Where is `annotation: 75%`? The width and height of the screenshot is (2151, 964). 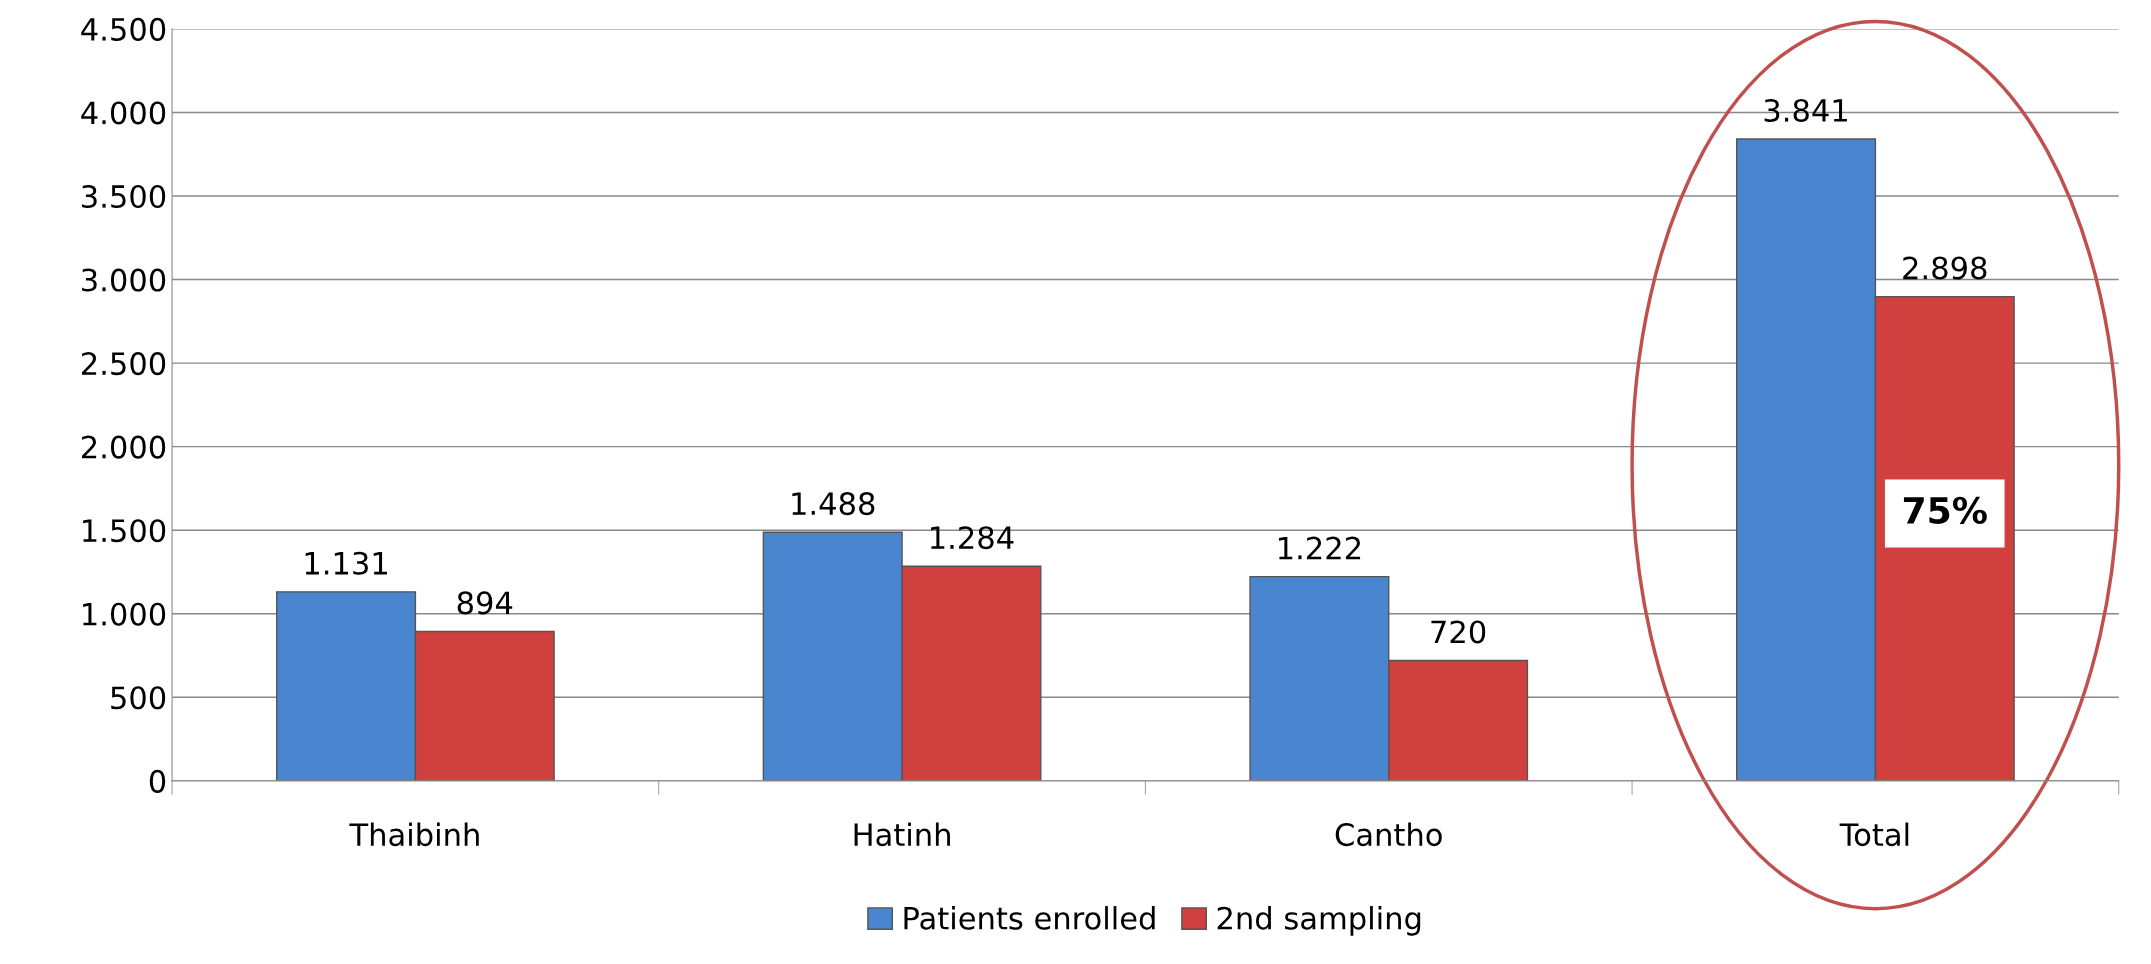
annotation: 75% is located at coordinates (1945, 510).